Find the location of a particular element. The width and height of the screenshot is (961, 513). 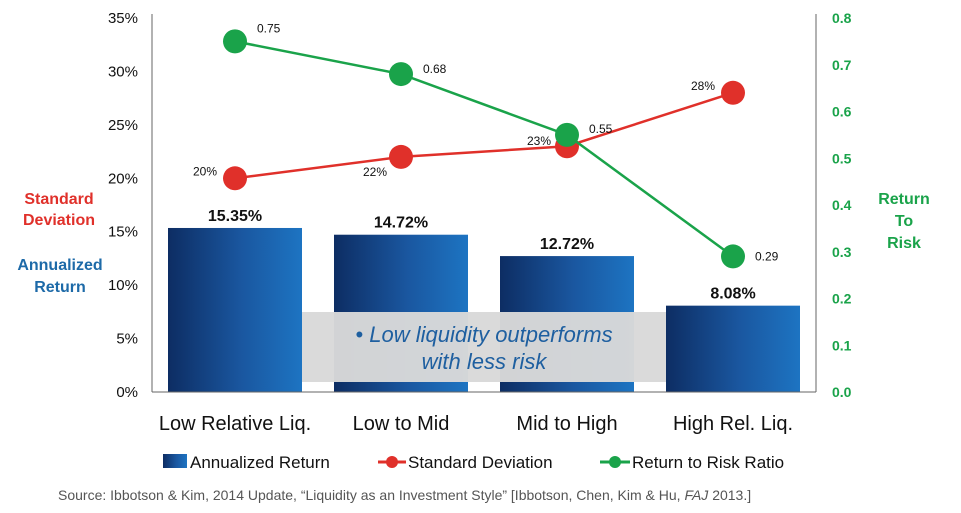

series-line is located at coordinates (484, 135).